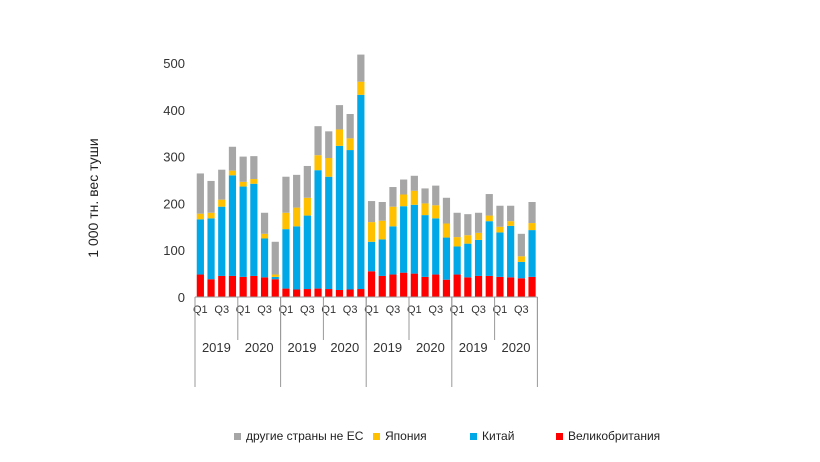 The width and height of the screenshot is (820, 462). What do you see at coordinates (305, 436) in the screenshot?
I see `legend-label: другие страны не ЕС` at bounding box center [305, 436].